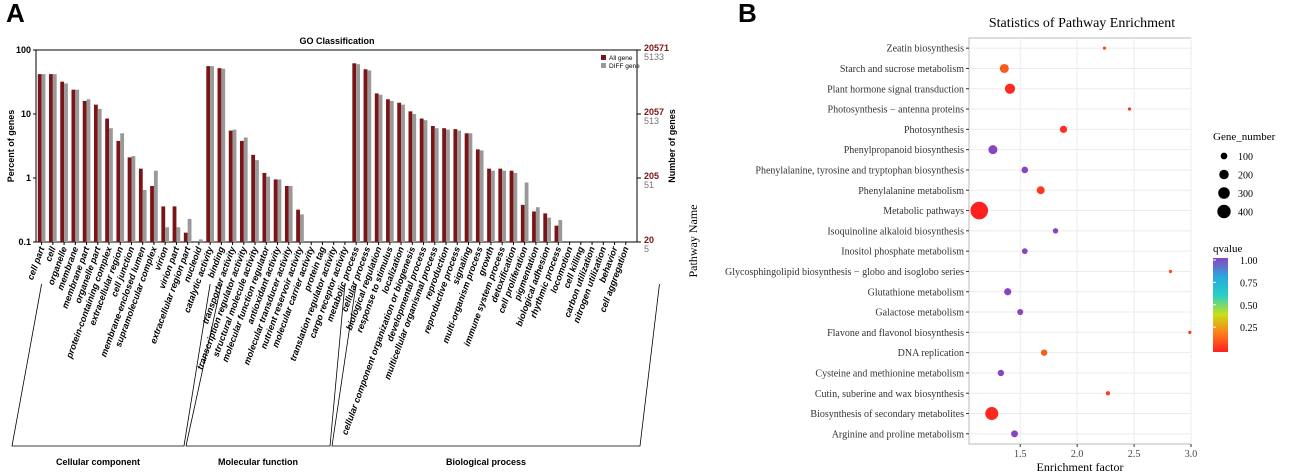 This screenshot has height=473, width=1293. What do you see at coordinates (1249, 306) in the screenshot?
I see `color-legend-label: 0.50` at bounding box center [1249, 306].